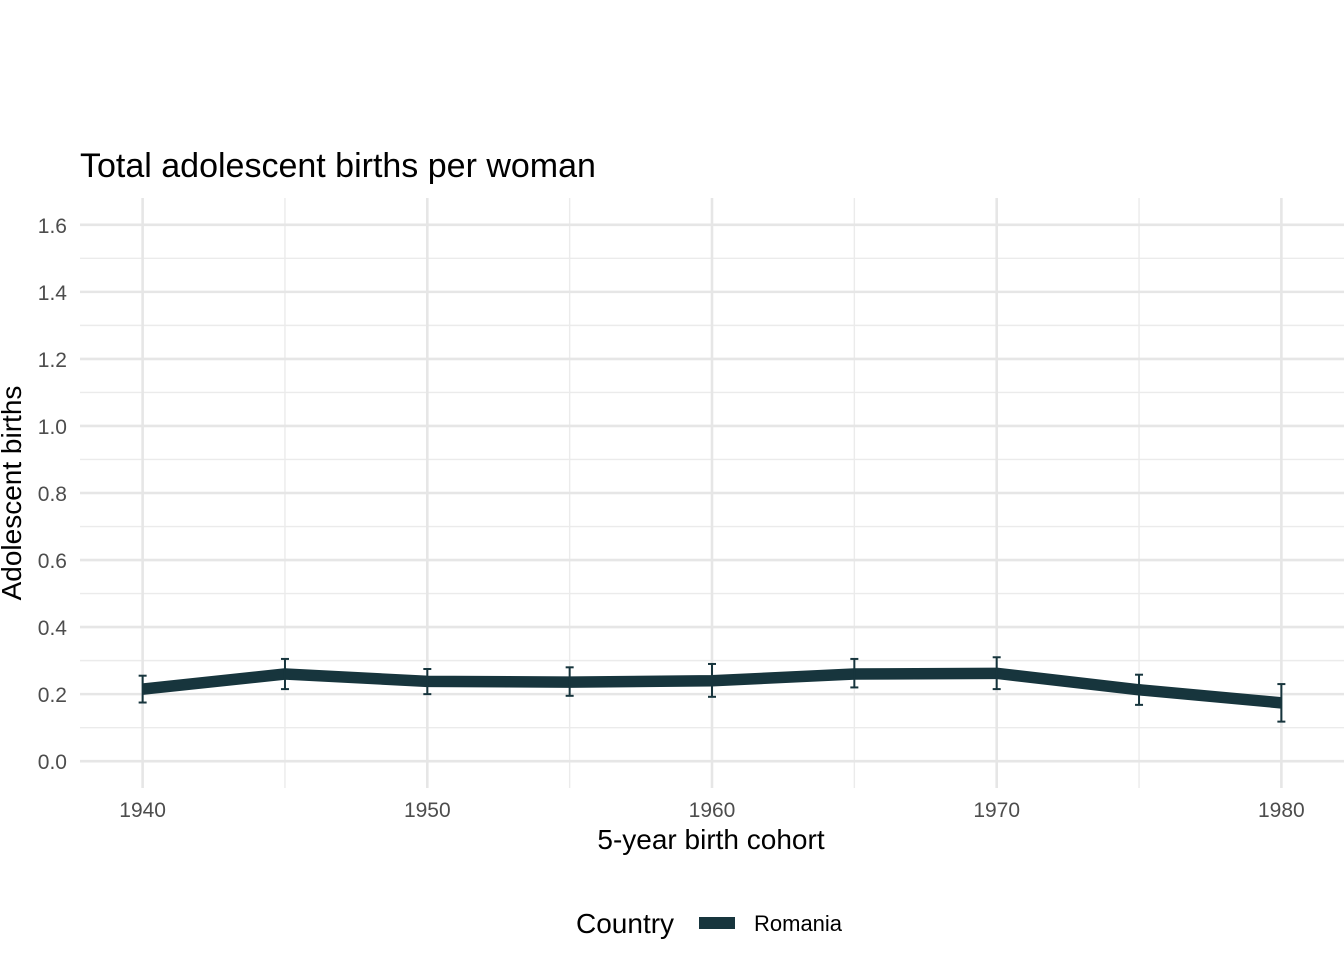  What do you see at coordinates (13, 493) in the screenshot?
I see `y-axis-title: Adolescent births` at bounding box center [13, 493].